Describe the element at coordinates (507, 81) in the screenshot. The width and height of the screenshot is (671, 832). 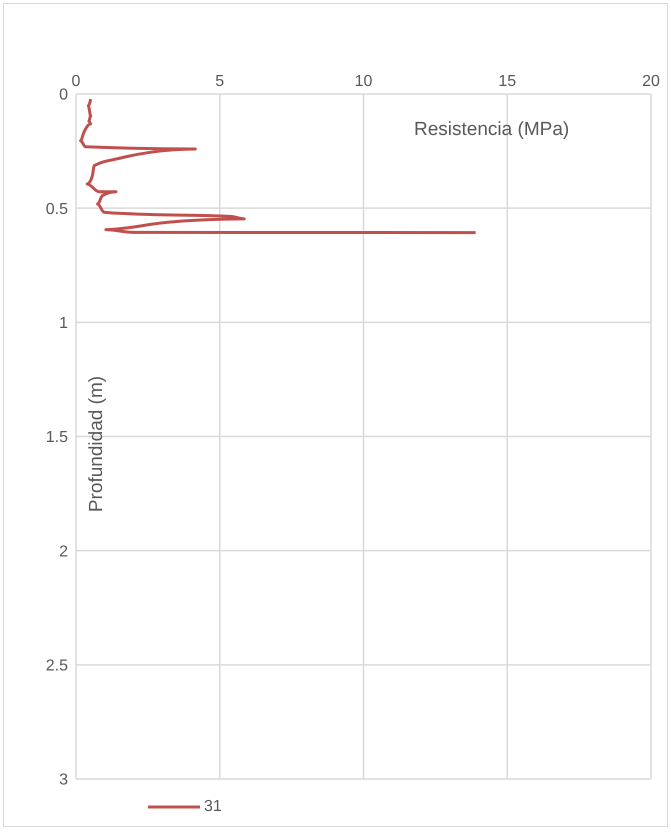
I see `x-tick-label: 15` at that location.